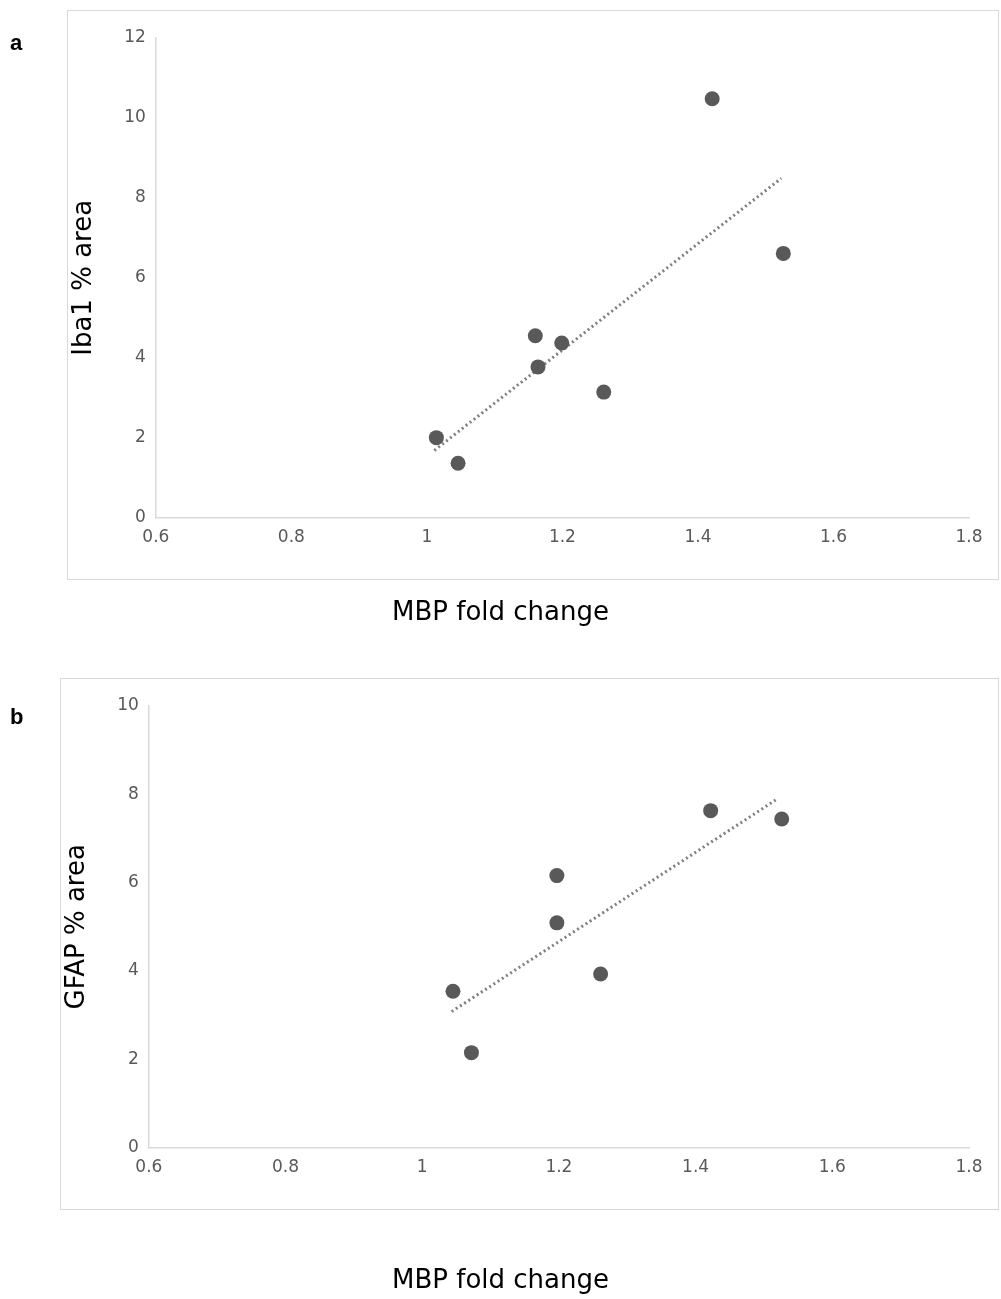  I want to click on y-tick-label: 12, so click(135, 36).